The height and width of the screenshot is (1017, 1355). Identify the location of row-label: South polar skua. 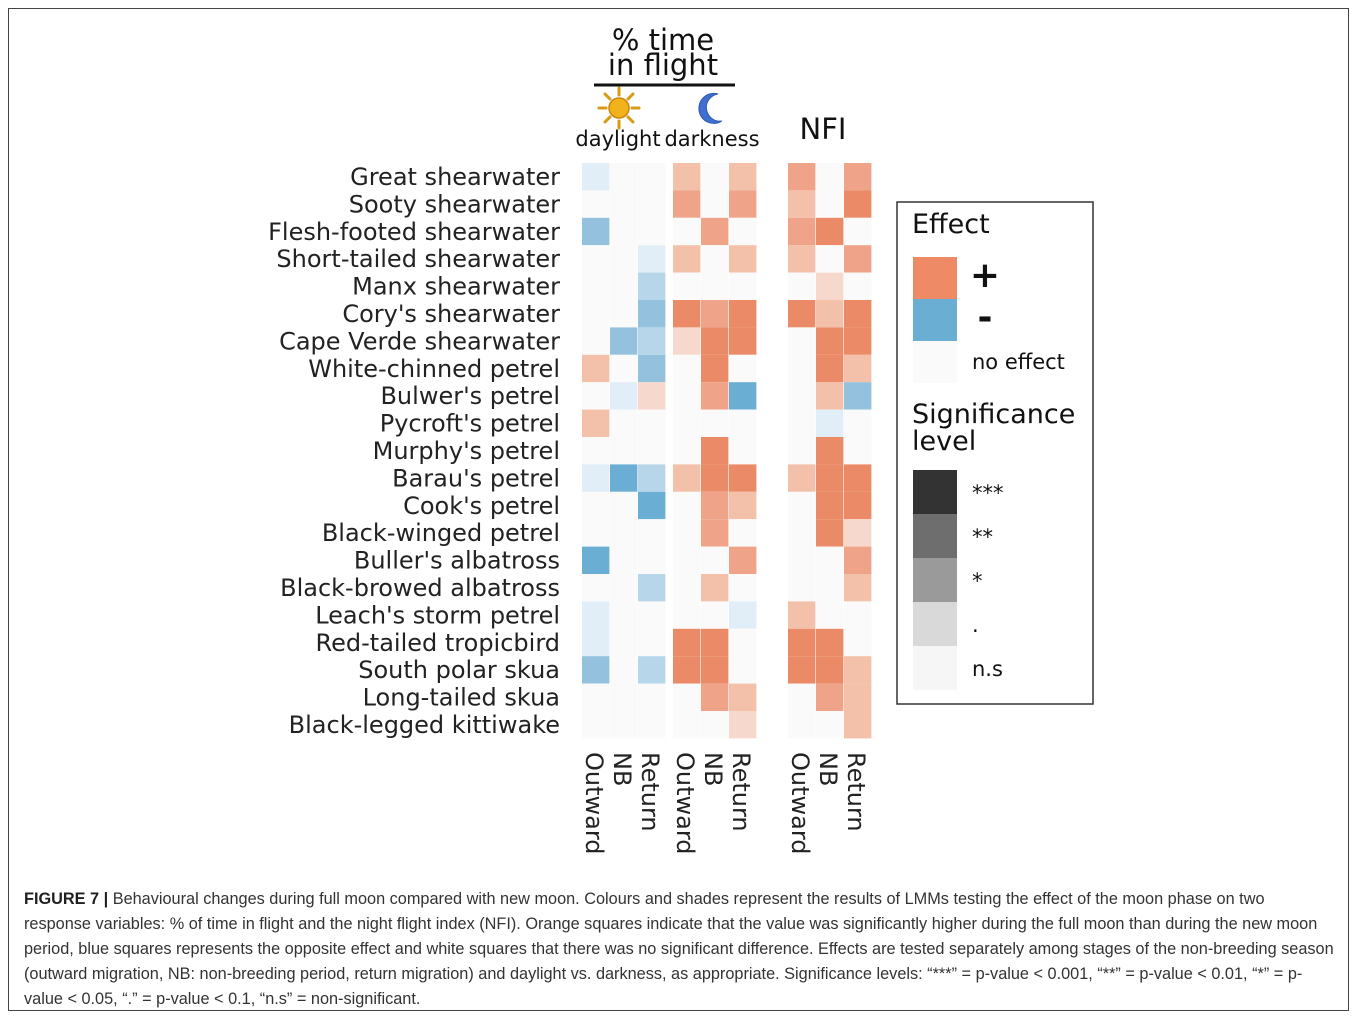
(459, 670).